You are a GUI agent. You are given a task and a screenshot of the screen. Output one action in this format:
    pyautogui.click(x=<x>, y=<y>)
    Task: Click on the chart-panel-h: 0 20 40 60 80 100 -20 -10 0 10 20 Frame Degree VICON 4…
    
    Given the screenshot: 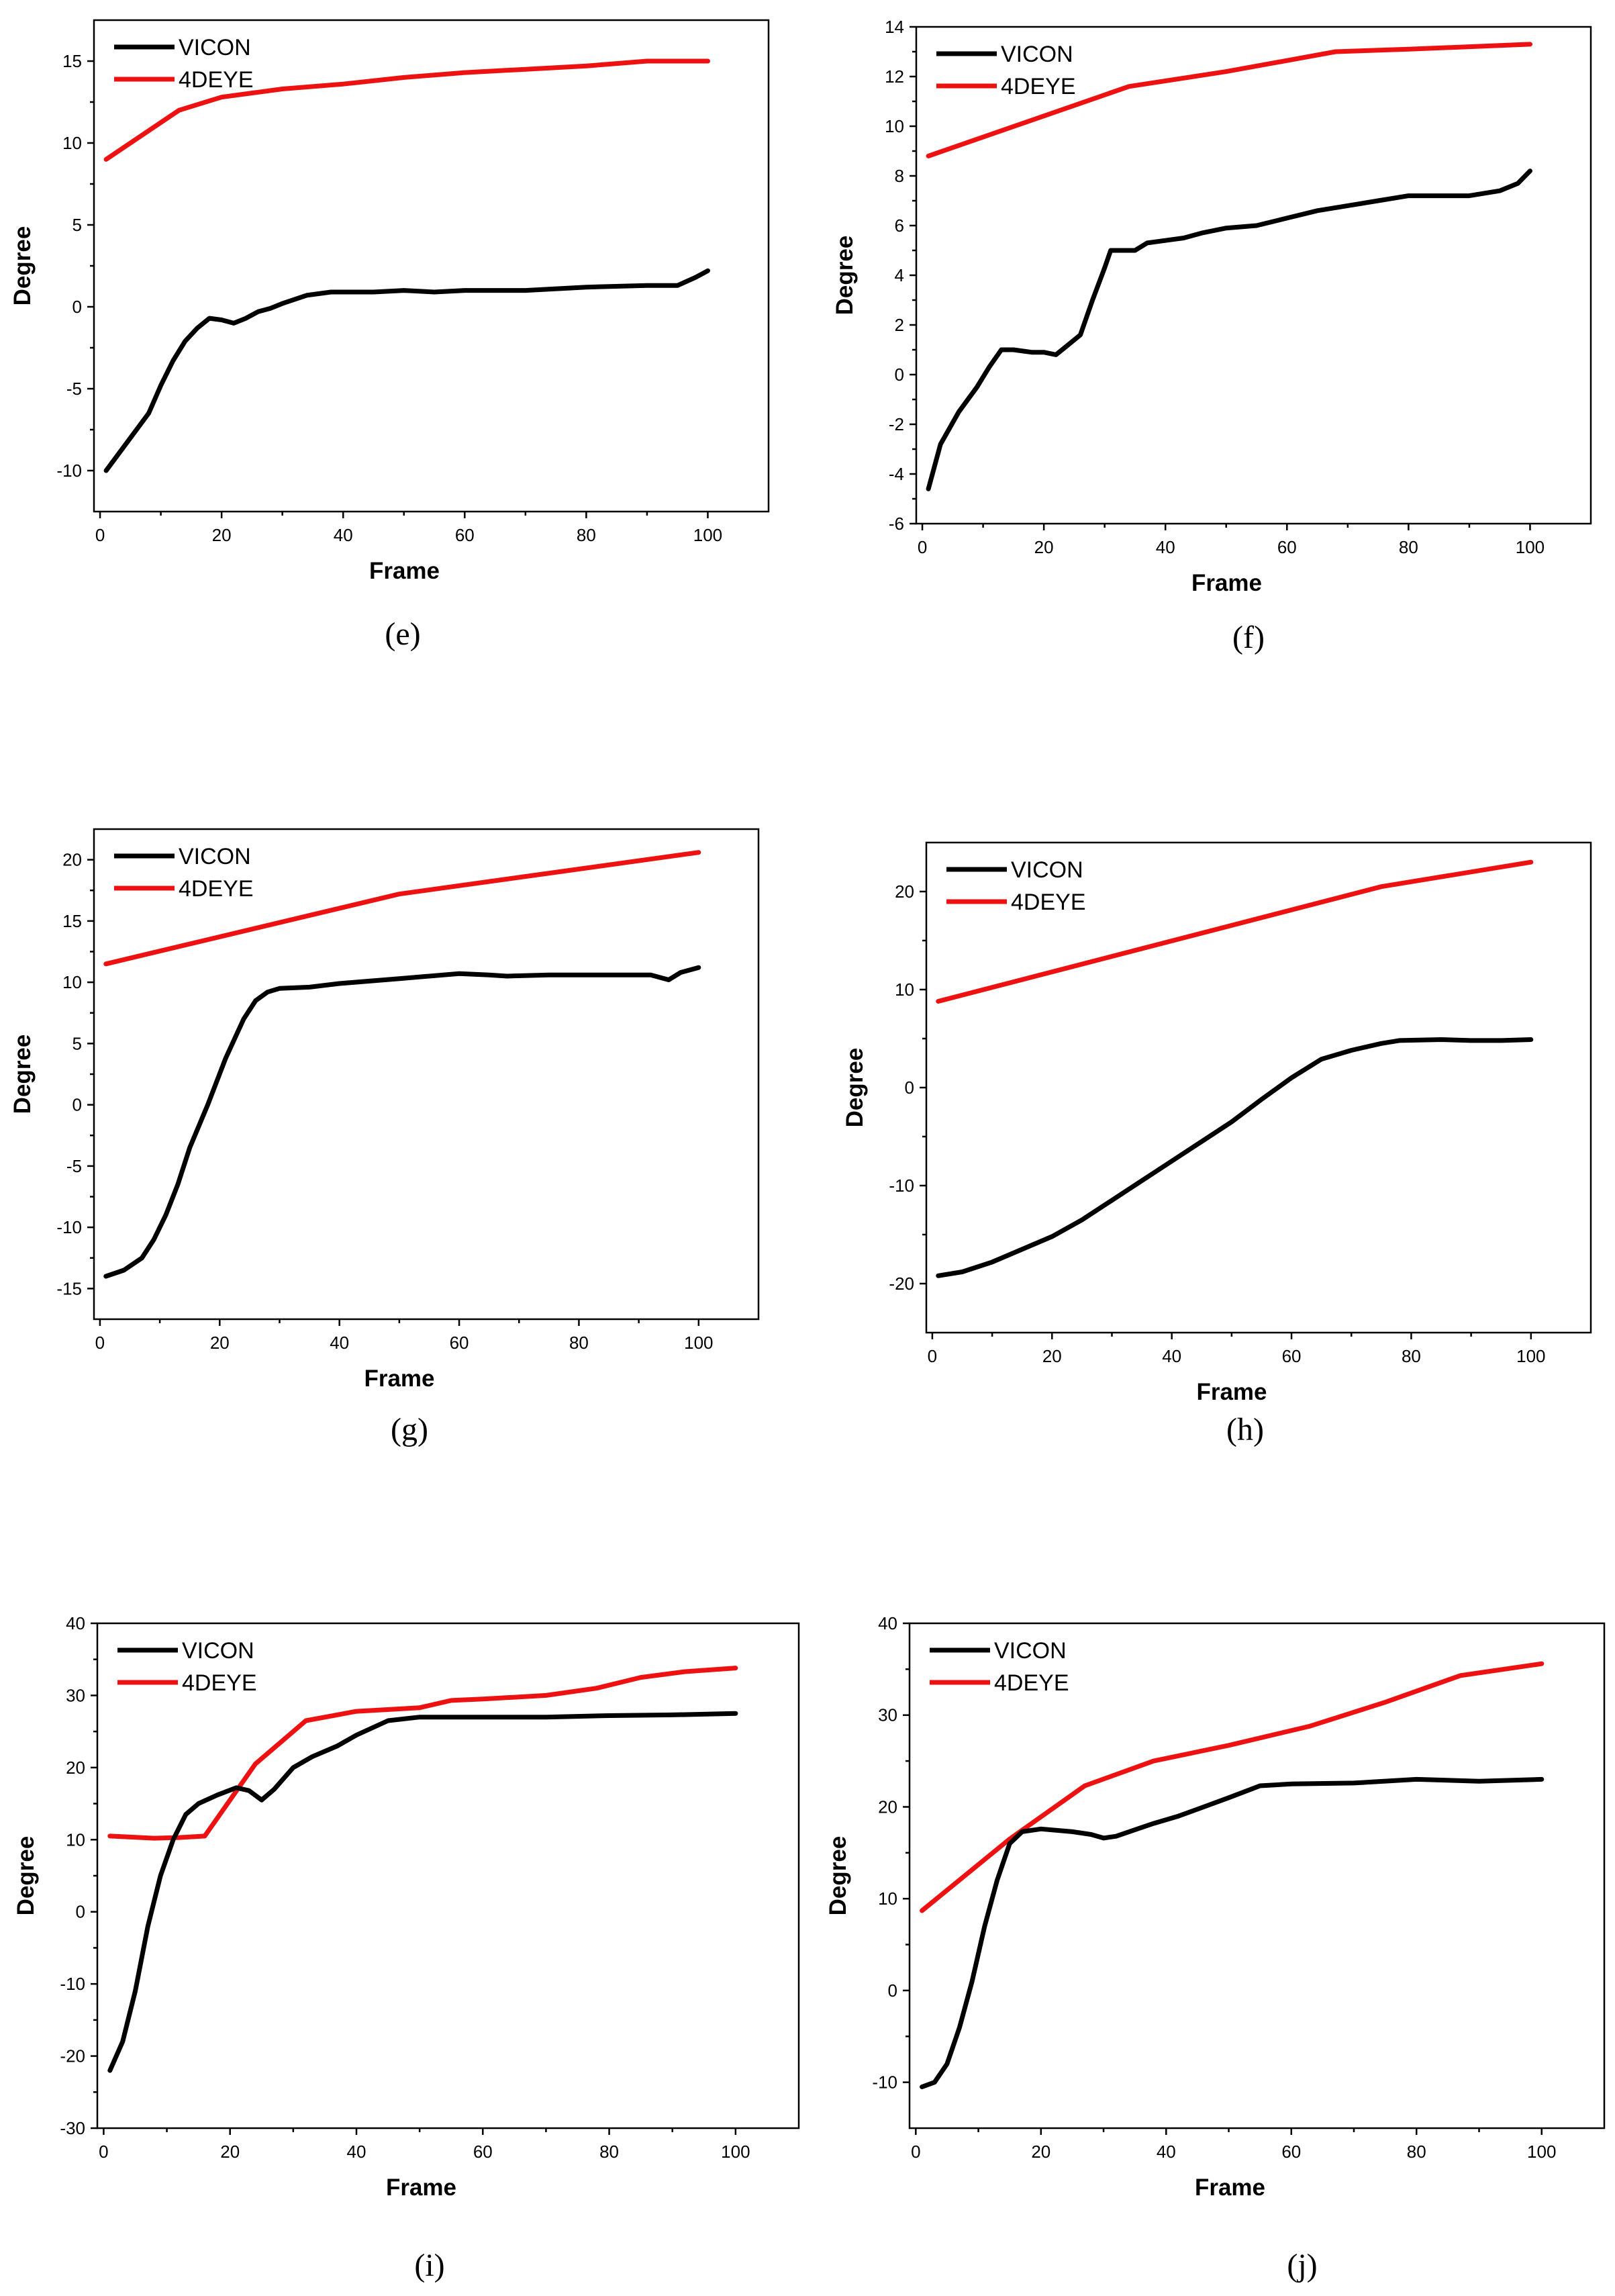 What is the action you would take?
    pyautogui.click(x=1217, y=1144)
    